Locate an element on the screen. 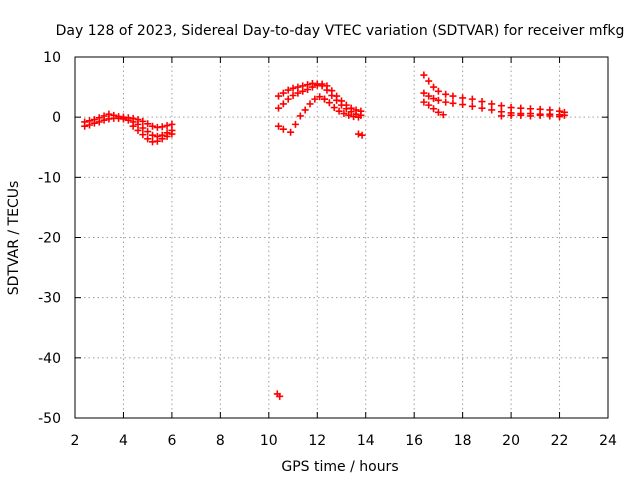 The image size is (640, 480). x-tick-label: 12 is located at coordinates (317, 441).